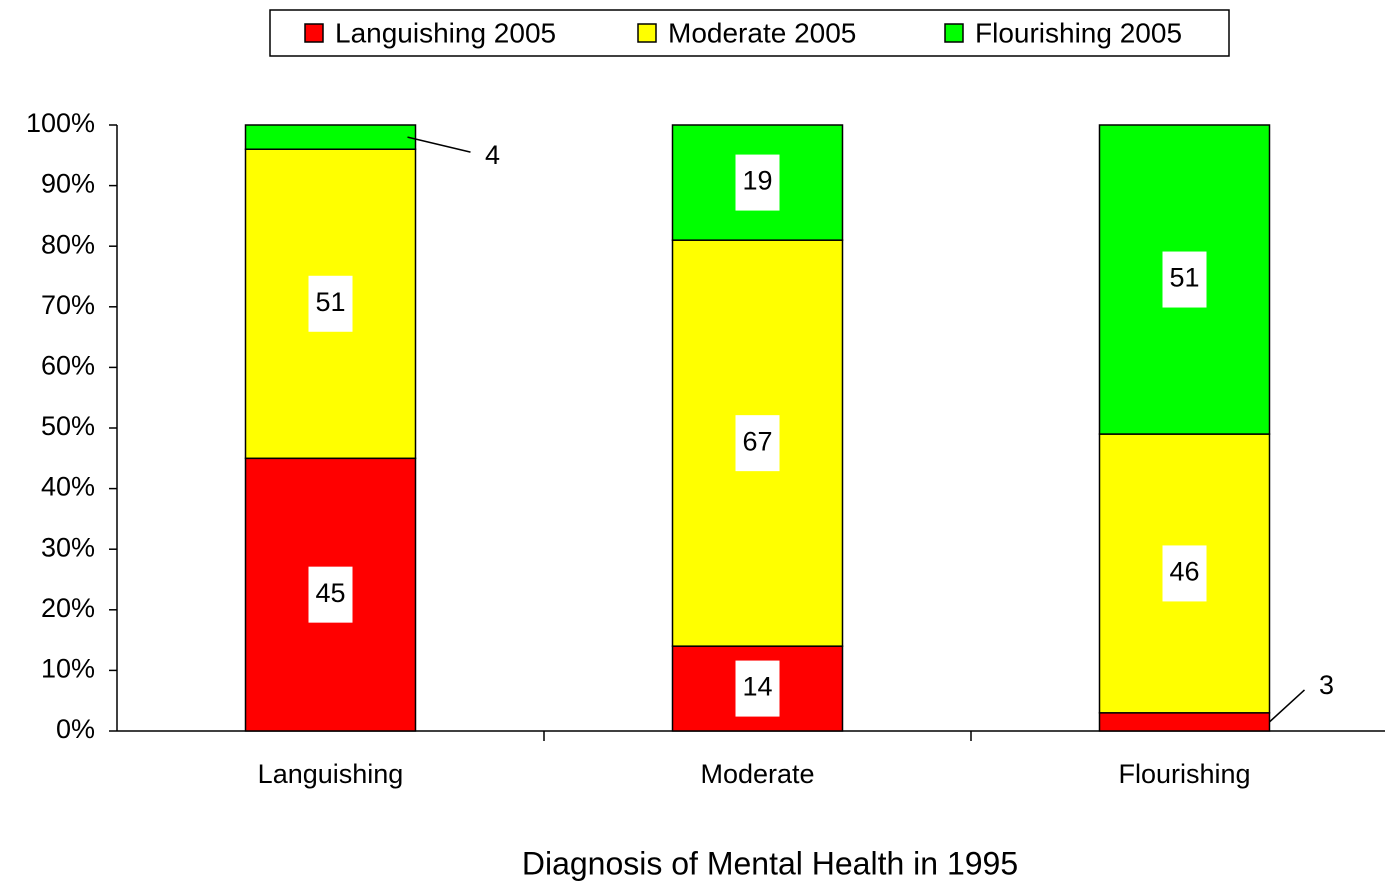  What do you see at coordinates (60, 123) in the screenshot?
I see `y-tick-label: 100%` at bounding box center [60, 123].